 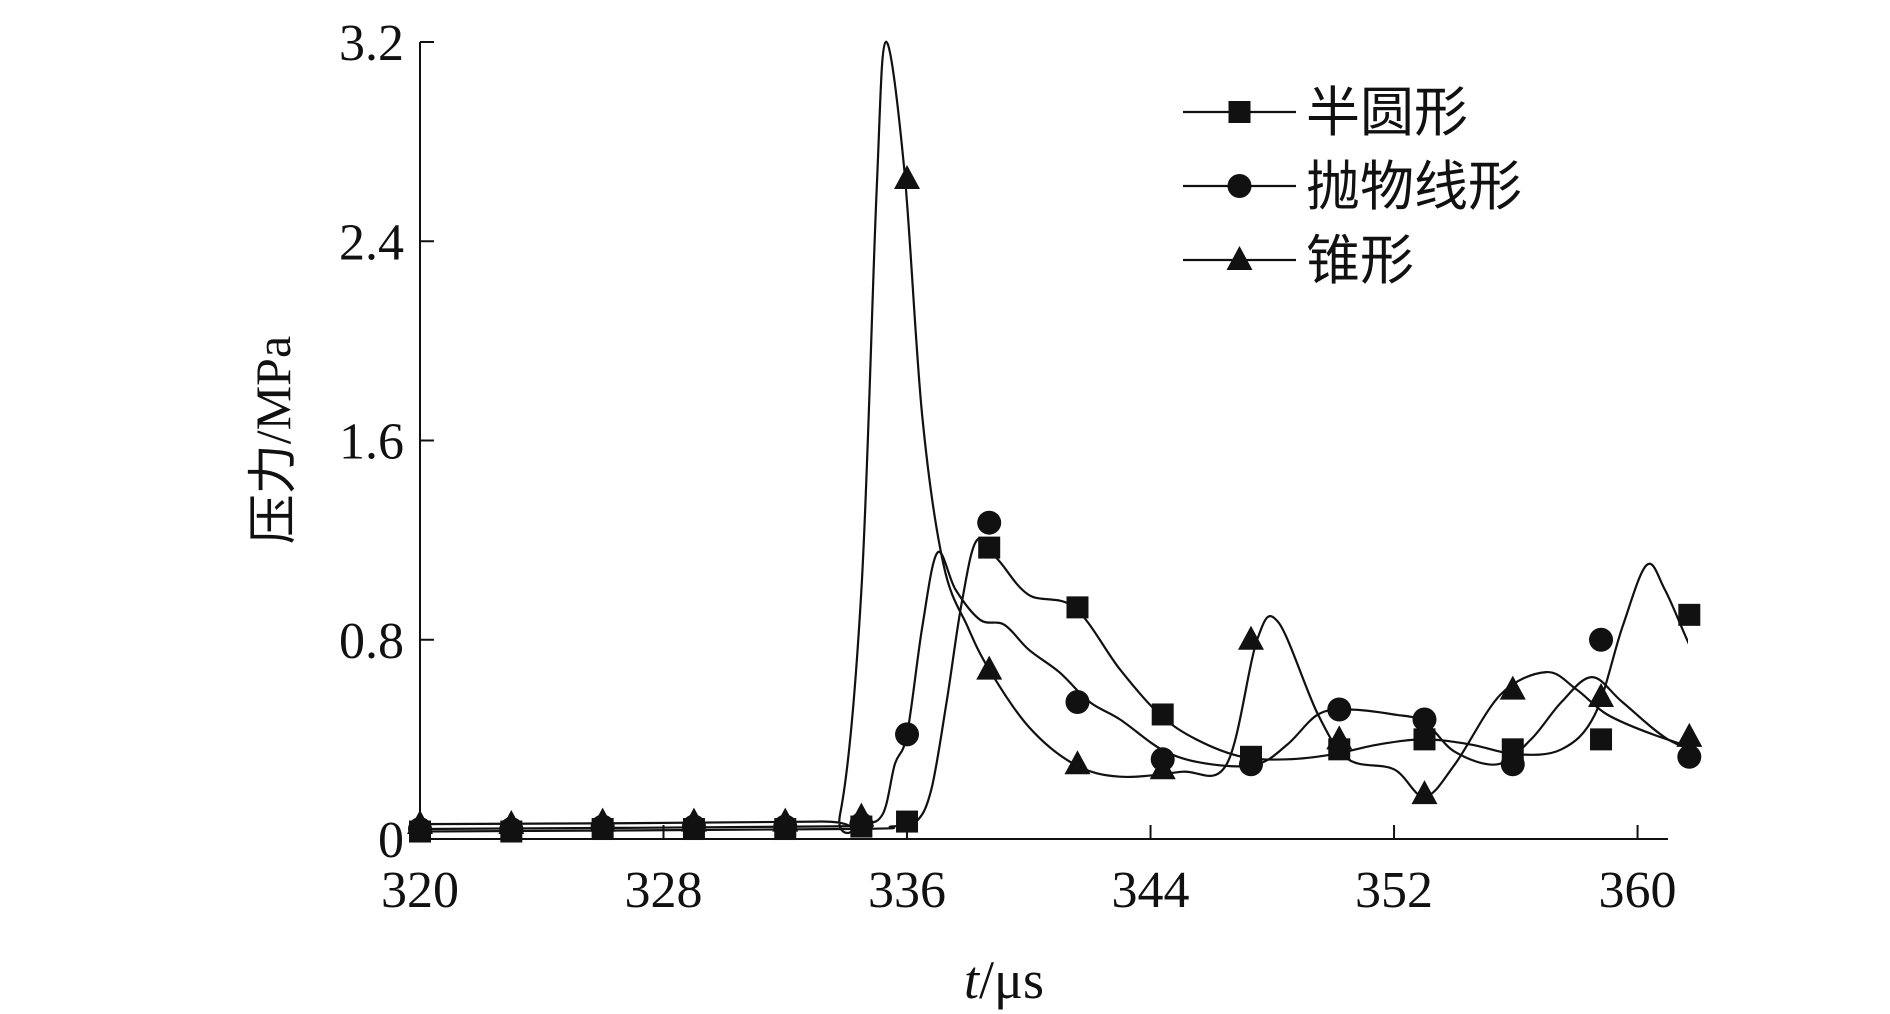 I want to click on legend-label: 抛物线形, so click(x=1414, y=187).